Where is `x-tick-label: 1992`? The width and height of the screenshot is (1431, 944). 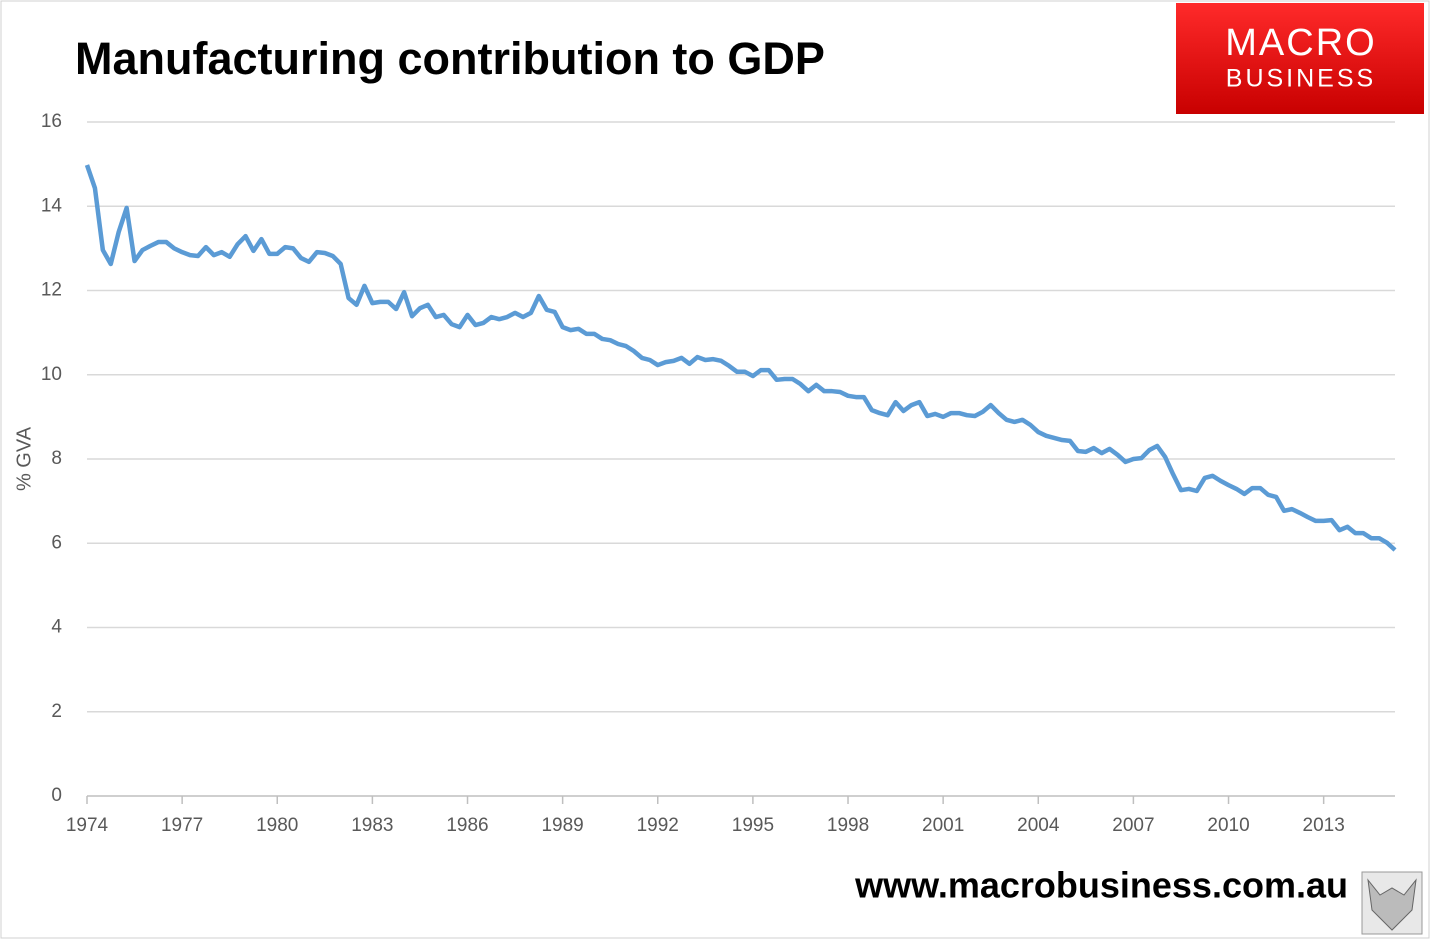
x-tick-label: 1992 is located at coordinates (658, 825).